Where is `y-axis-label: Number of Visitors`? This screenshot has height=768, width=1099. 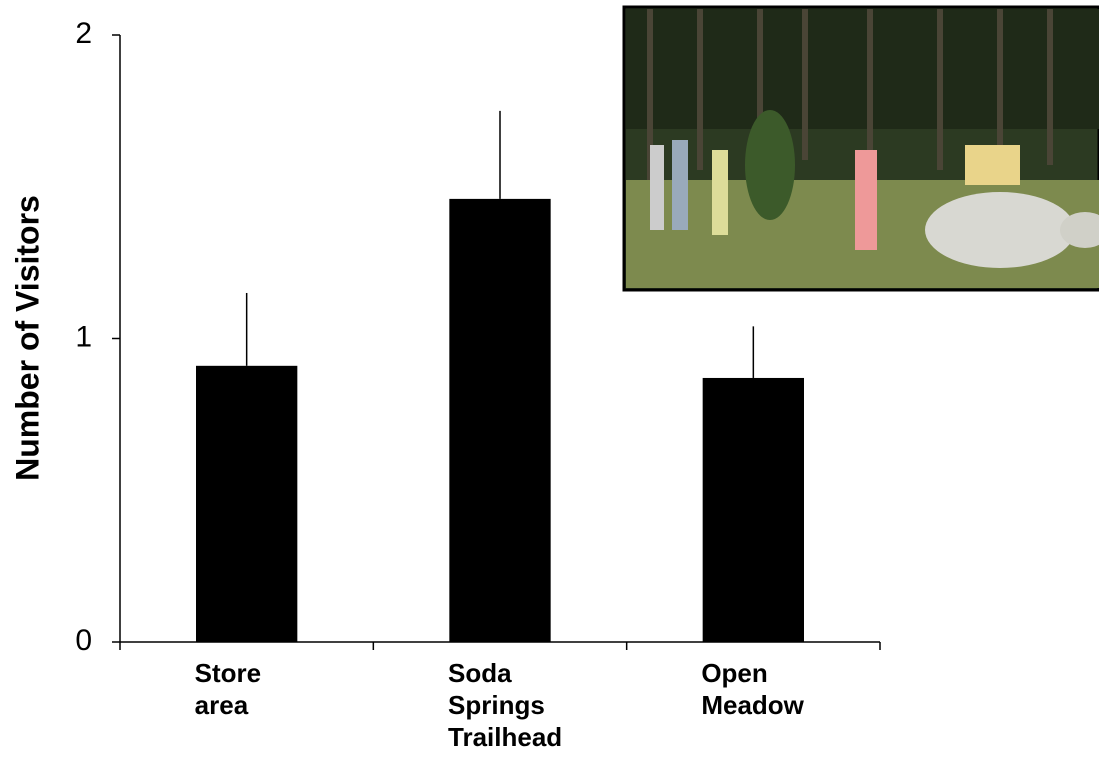 y-axis-label: Number of Visitors is located at coordinates (27, 338).